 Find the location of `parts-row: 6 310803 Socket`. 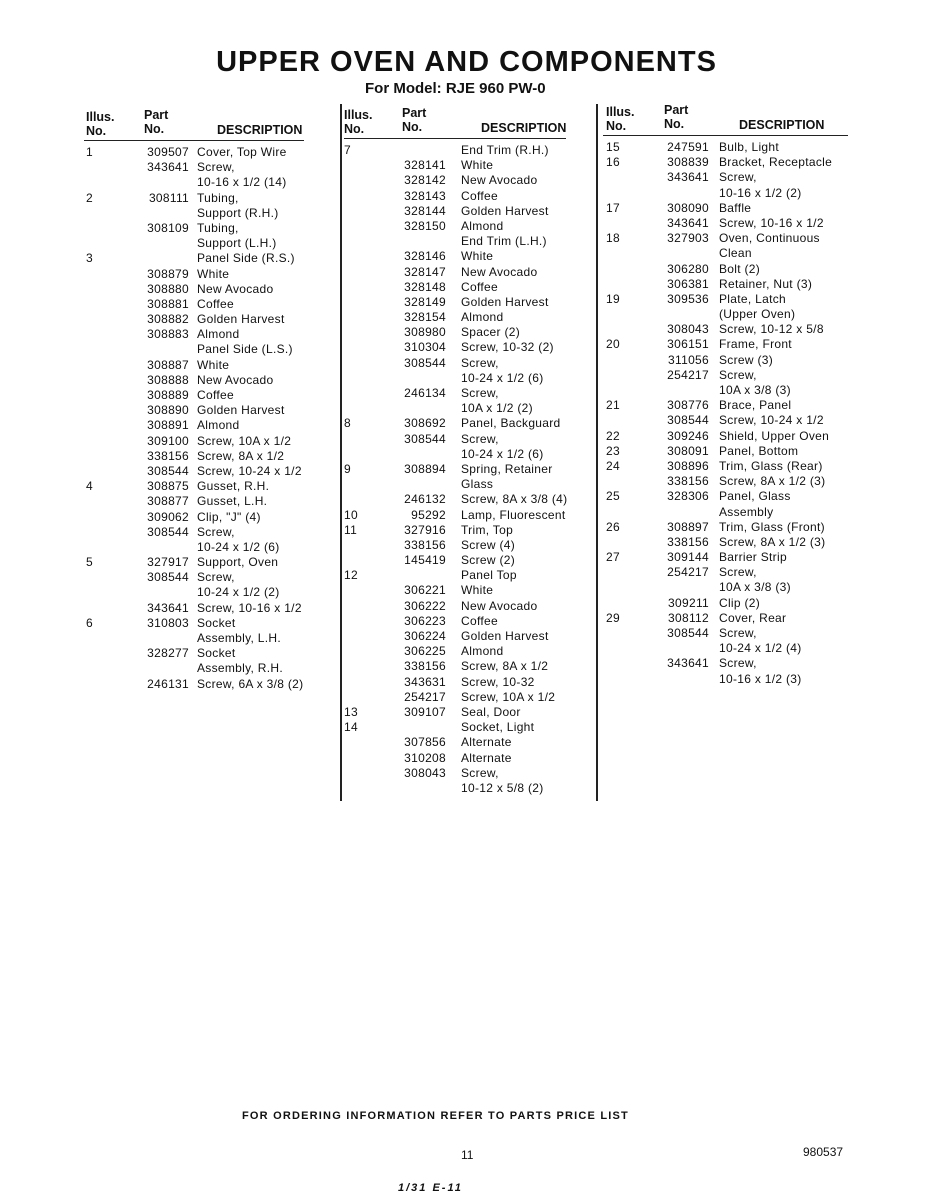

parts-row: 6 310803 Socket is located at coordinates (194, 623).